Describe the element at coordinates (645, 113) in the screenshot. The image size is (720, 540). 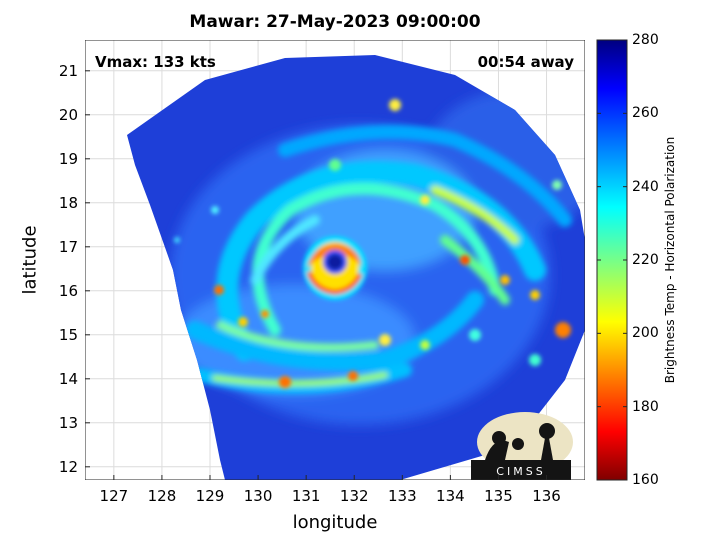
I see `colorbar-tick-label: 260` at that location.